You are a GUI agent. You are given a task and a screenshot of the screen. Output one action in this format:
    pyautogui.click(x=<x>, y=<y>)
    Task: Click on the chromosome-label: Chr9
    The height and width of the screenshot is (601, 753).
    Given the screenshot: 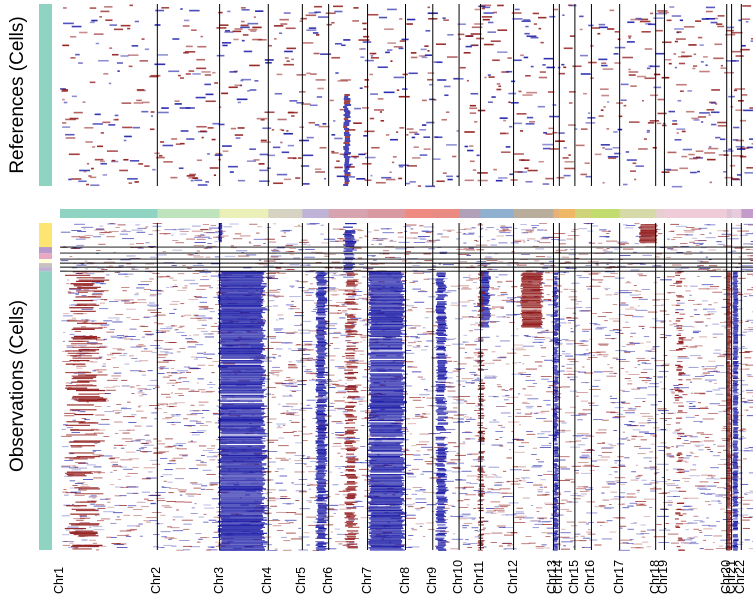 What is the action you would take?
    pyautogui.click(x=432, y=580)
    